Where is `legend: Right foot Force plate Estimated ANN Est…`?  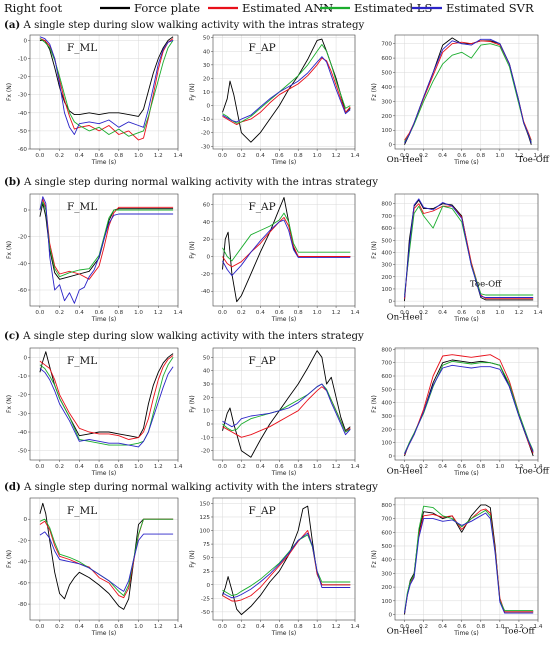 legend: Right foot Force plate Estimated ANN Est… is located at coordinates (269, 8).